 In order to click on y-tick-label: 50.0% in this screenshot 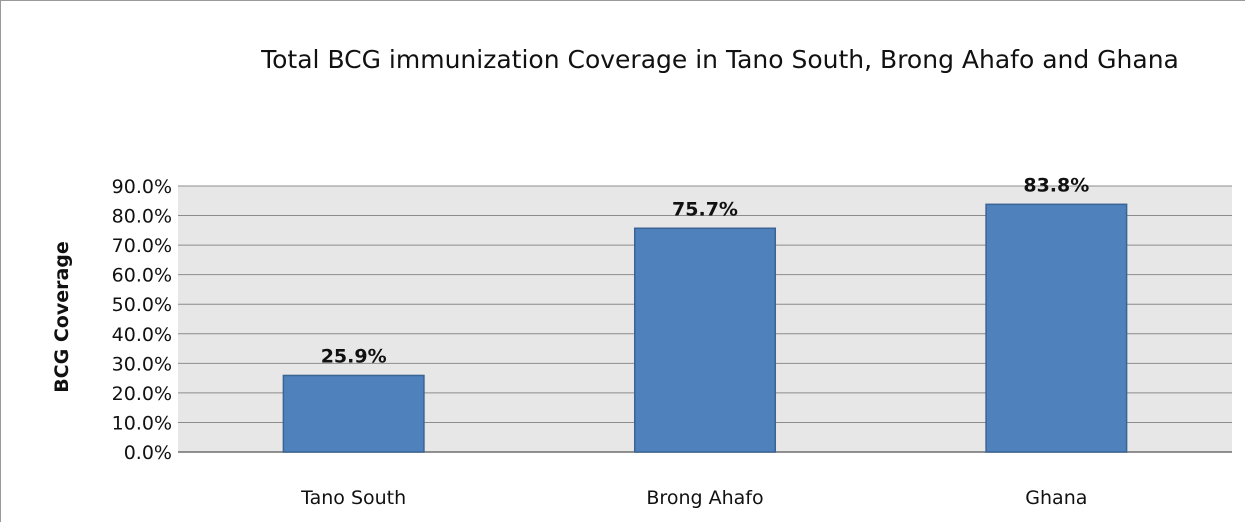, I will do `click(142, 305)`.